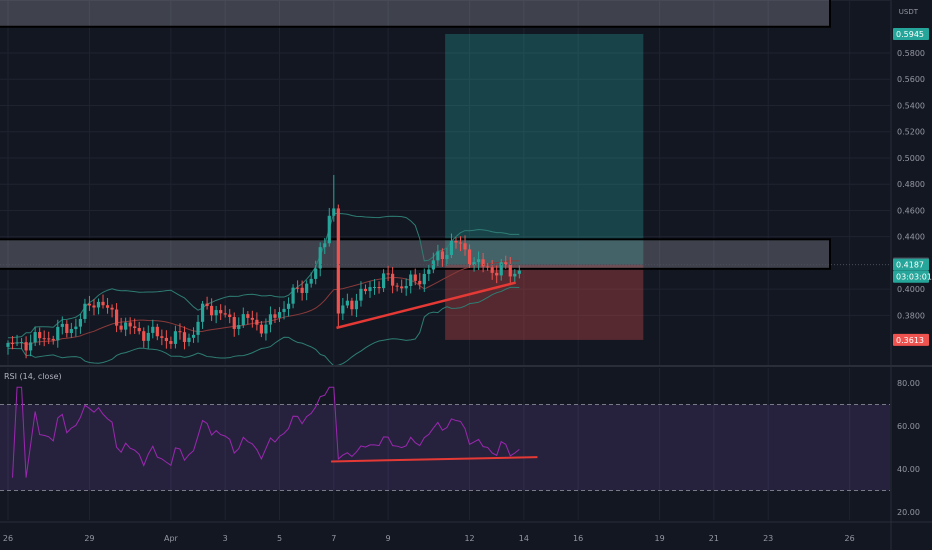  Describe the element at coordinates (171, 538) in the screenshot. I see `time-tick-label: Apr` at that location.